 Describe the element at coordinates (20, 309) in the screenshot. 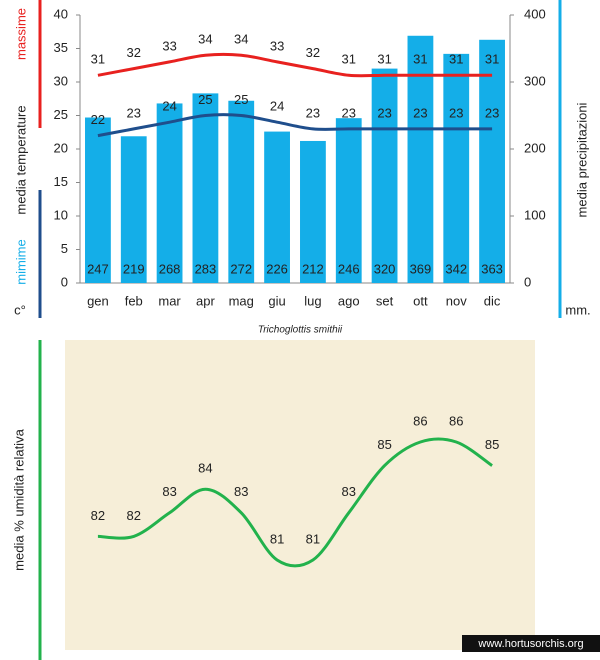

I see `y-unit: c°` at that location.